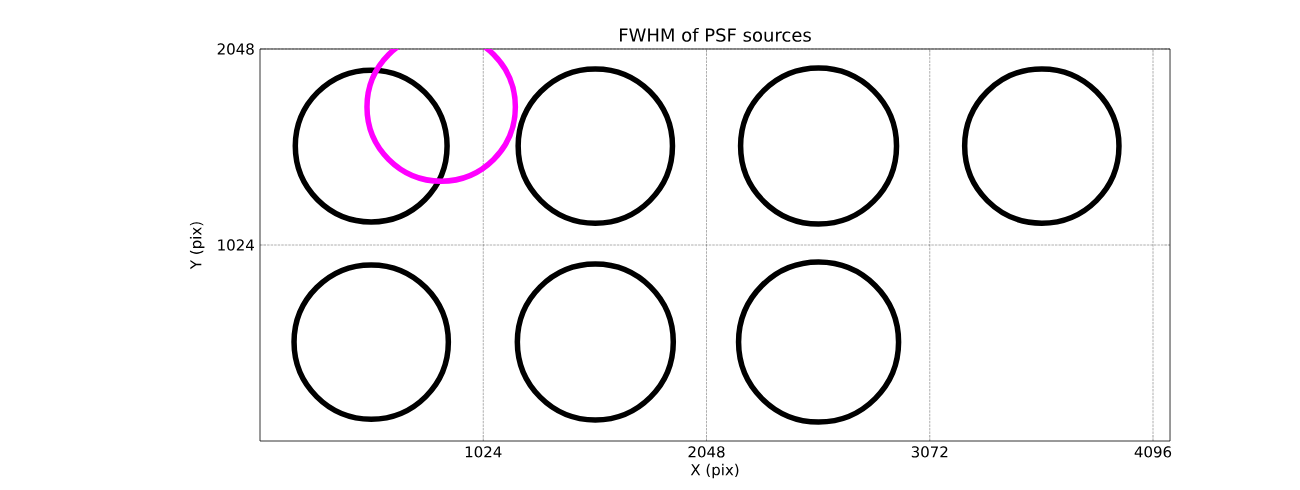 The image size is (1300, 490). I want to click on x-tick-label: 2048, so click(706, 452).